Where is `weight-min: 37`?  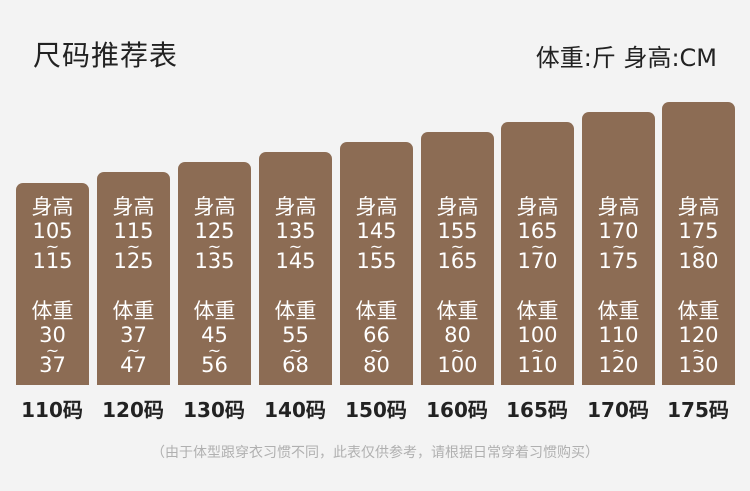
weight-min: 37 is located at coordinates (133, 335).